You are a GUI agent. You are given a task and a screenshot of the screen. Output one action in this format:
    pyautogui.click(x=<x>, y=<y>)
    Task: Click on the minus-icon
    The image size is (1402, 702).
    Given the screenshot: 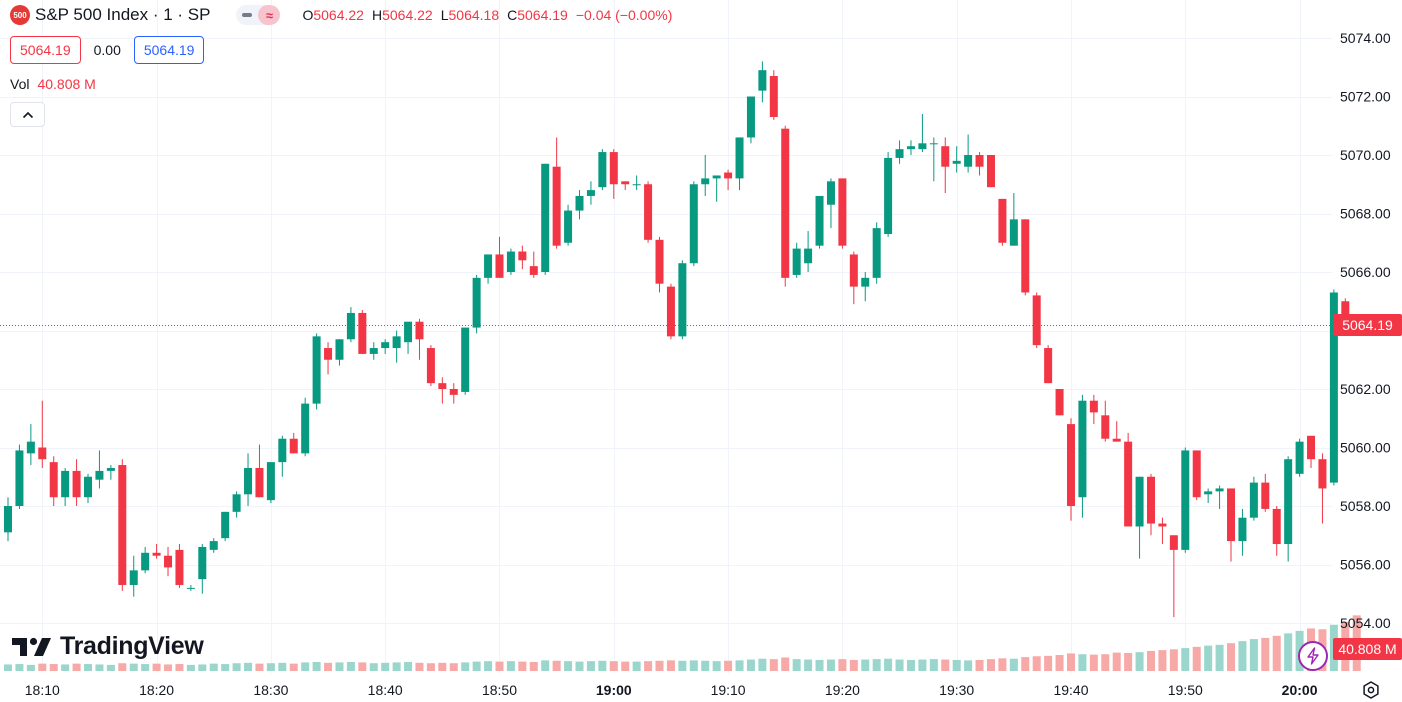 What is the action you would take?
    pyautogui.click(x=247, y=15)
    